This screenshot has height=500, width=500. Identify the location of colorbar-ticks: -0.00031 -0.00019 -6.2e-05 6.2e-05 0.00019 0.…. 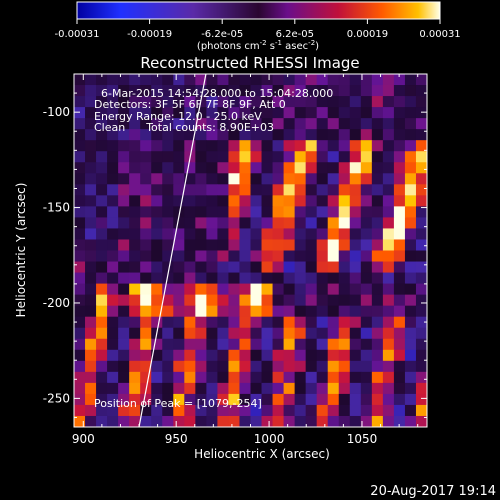
(258, 29).